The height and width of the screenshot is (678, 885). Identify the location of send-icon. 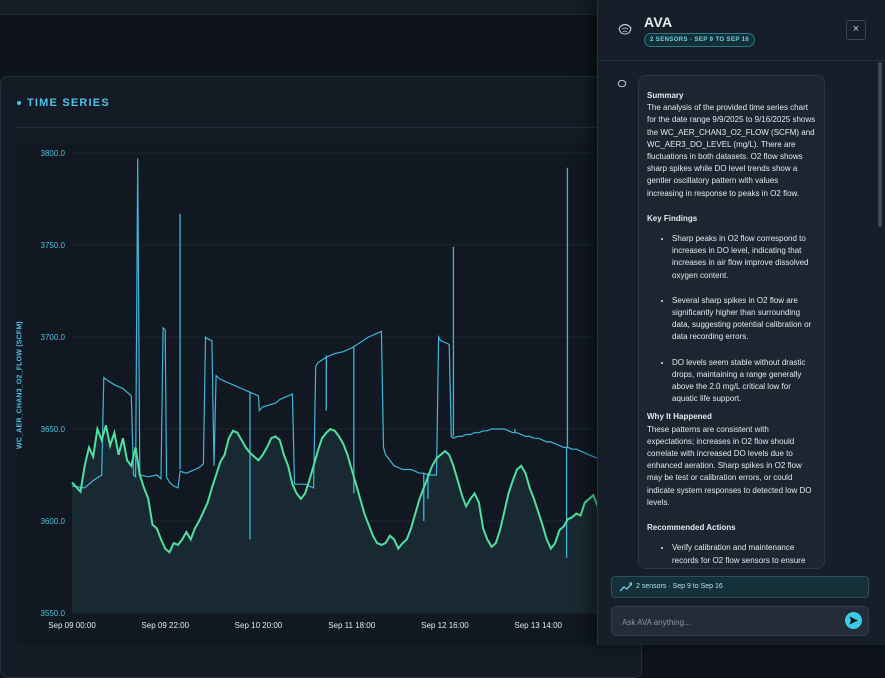
(853, 620).